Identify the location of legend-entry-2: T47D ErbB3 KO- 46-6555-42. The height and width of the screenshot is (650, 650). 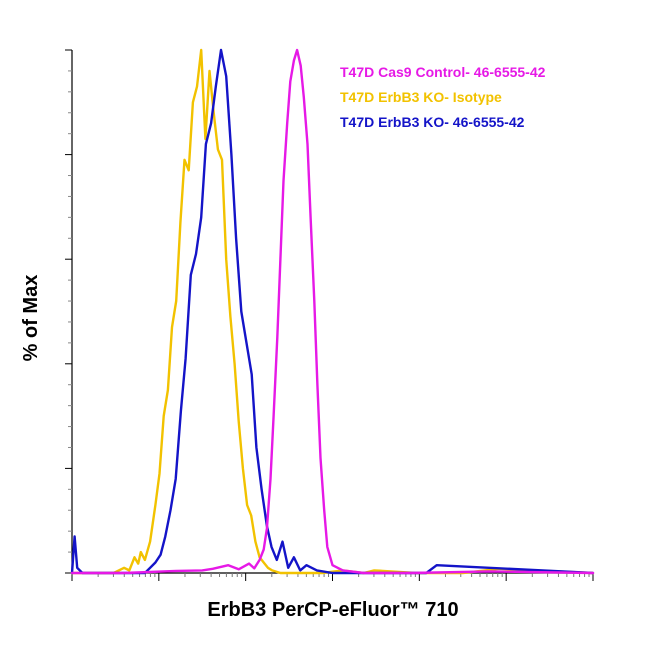
(432, 122).